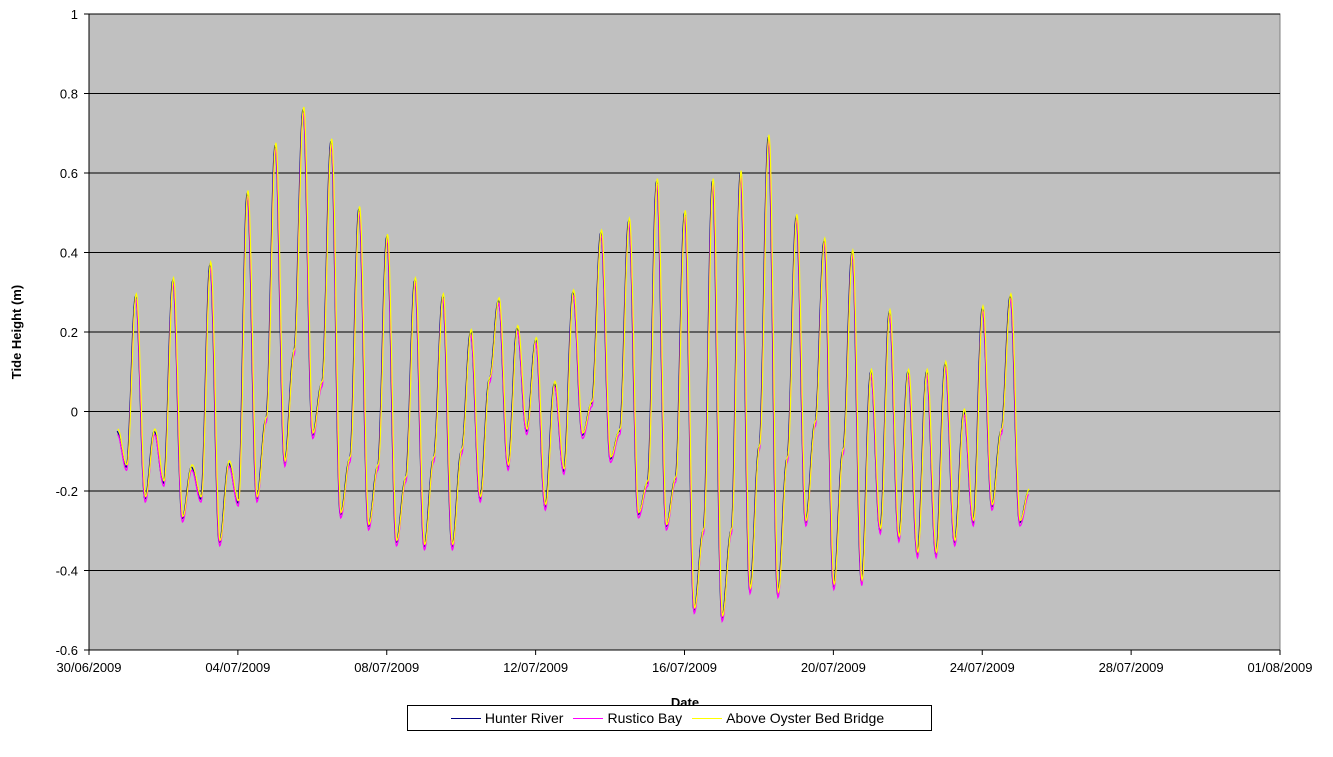 This screenshot has width=1333, height=757. What do you see at coordinates (645, 718) in the screenshot?
I see `legend-label-rustico-bay: Rustico Bay` at bounding box center [645, 718].